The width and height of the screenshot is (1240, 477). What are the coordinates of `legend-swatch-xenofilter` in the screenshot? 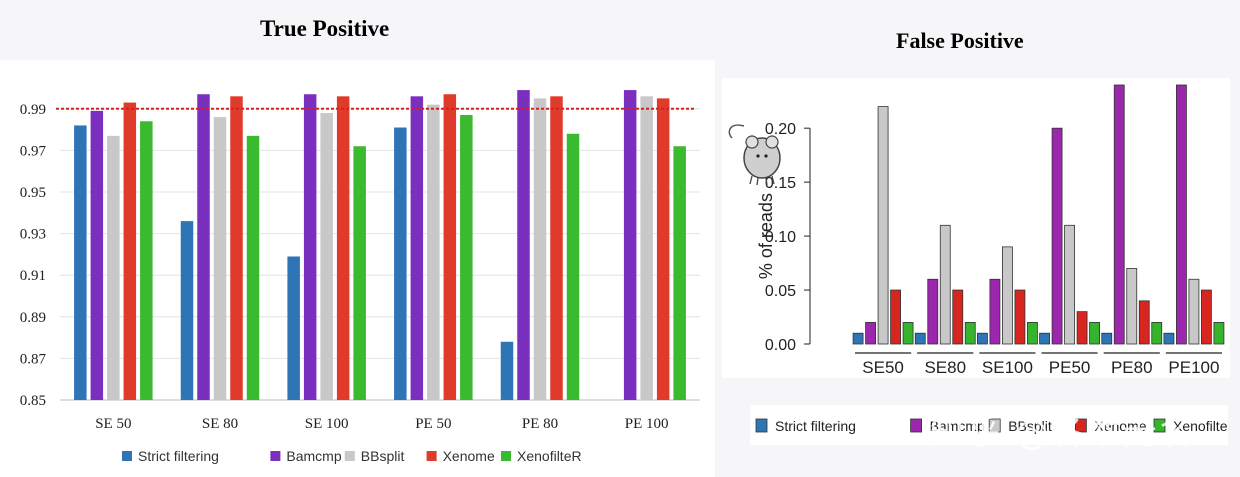 It's located at (1159, 425).